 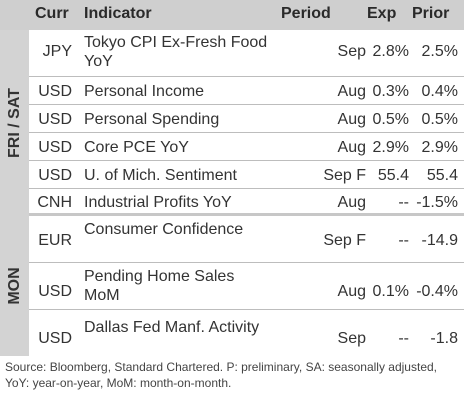 I want to click on cell-indicator: Pending Home Sales MoM, so click(x=159, y=286).